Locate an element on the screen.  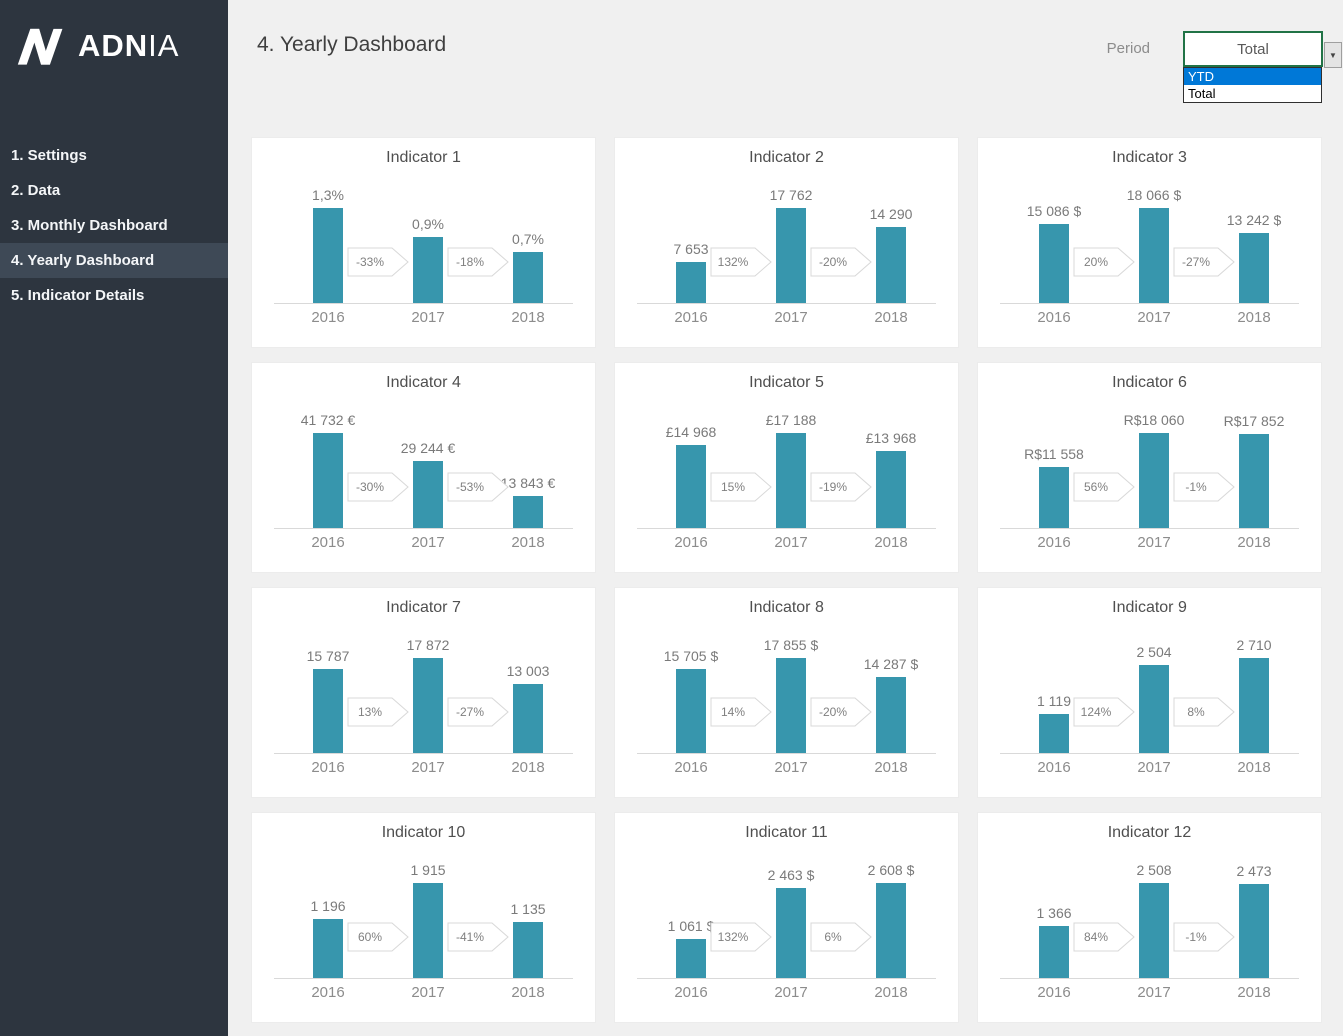
dropdown-option-ytd: YTD is located at coordinates (1252, 76).